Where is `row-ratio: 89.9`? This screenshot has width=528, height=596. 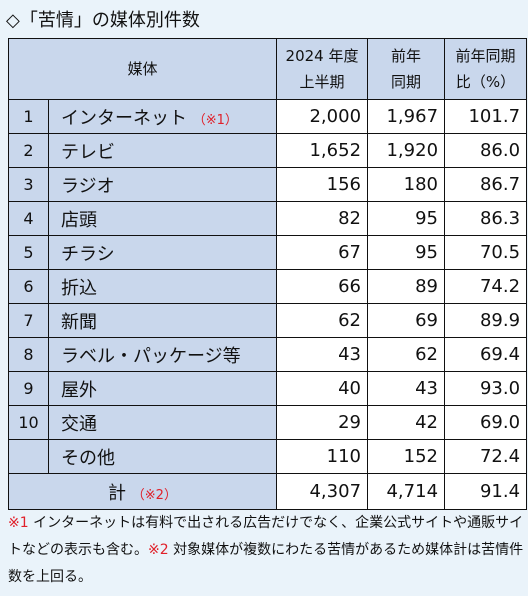
row-ratio: 89.9 is located at coordinates (486, 320).